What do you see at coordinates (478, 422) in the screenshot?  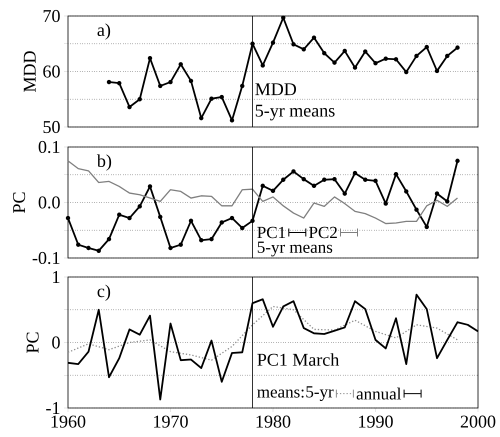 I see `x-tick-label: 2000` at bounding box center [478, 422].